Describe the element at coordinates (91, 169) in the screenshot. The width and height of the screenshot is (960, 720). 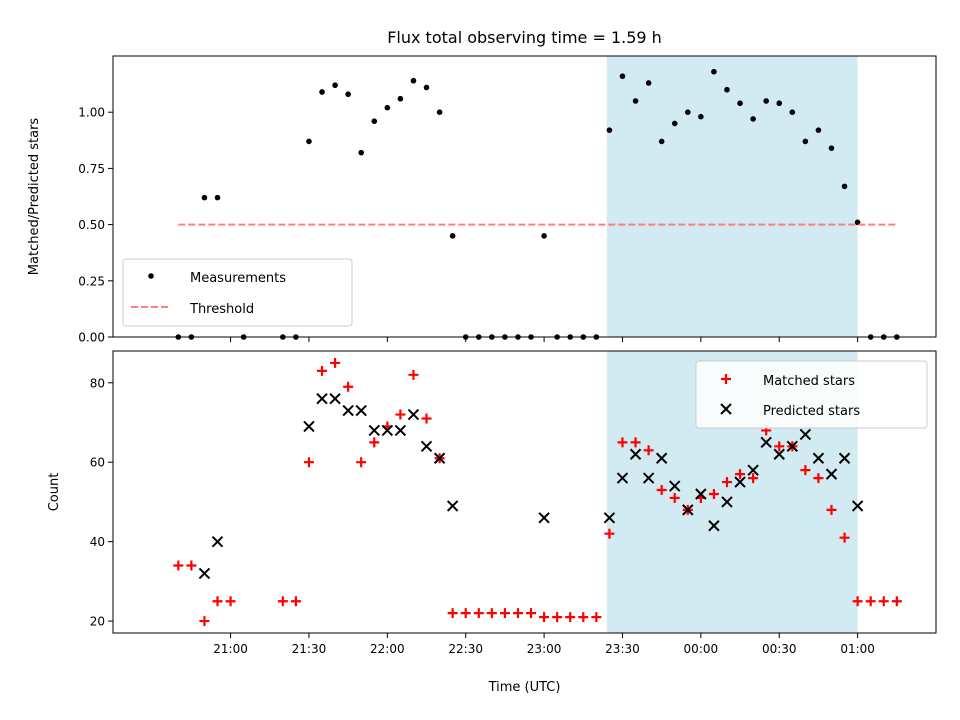
I see `y-tick-label: 0.75` at that location.